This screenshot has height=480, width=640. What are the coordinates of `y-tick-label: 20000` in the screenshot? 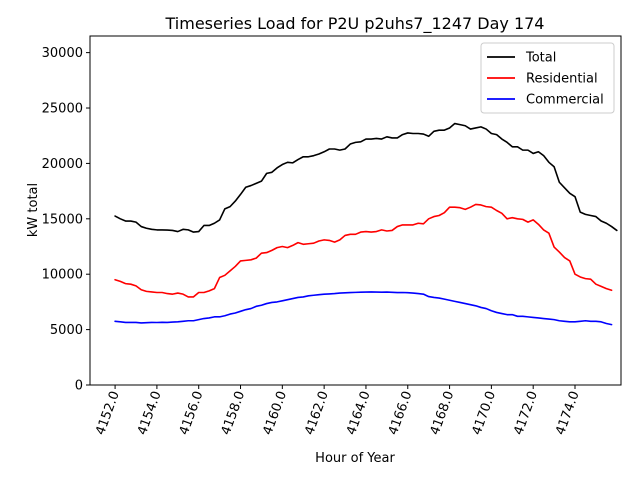 It's located at (62, 164).